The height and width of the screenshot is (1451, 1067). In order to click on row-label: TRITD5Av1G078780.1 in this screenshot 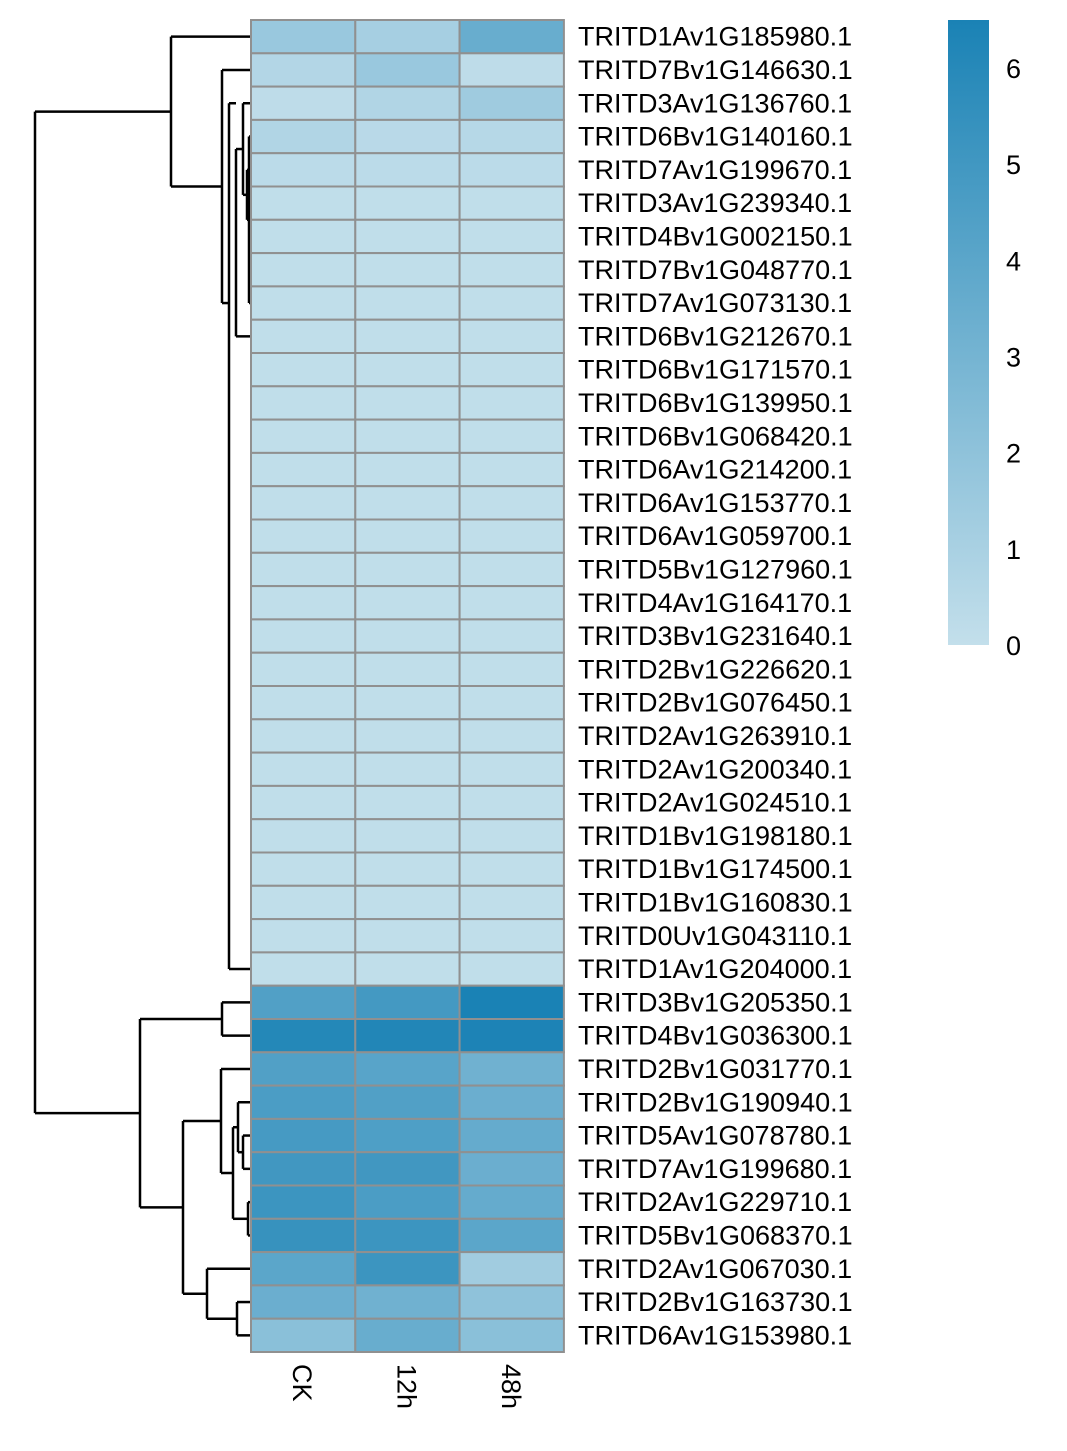, I will do `click(715, 1136)`.